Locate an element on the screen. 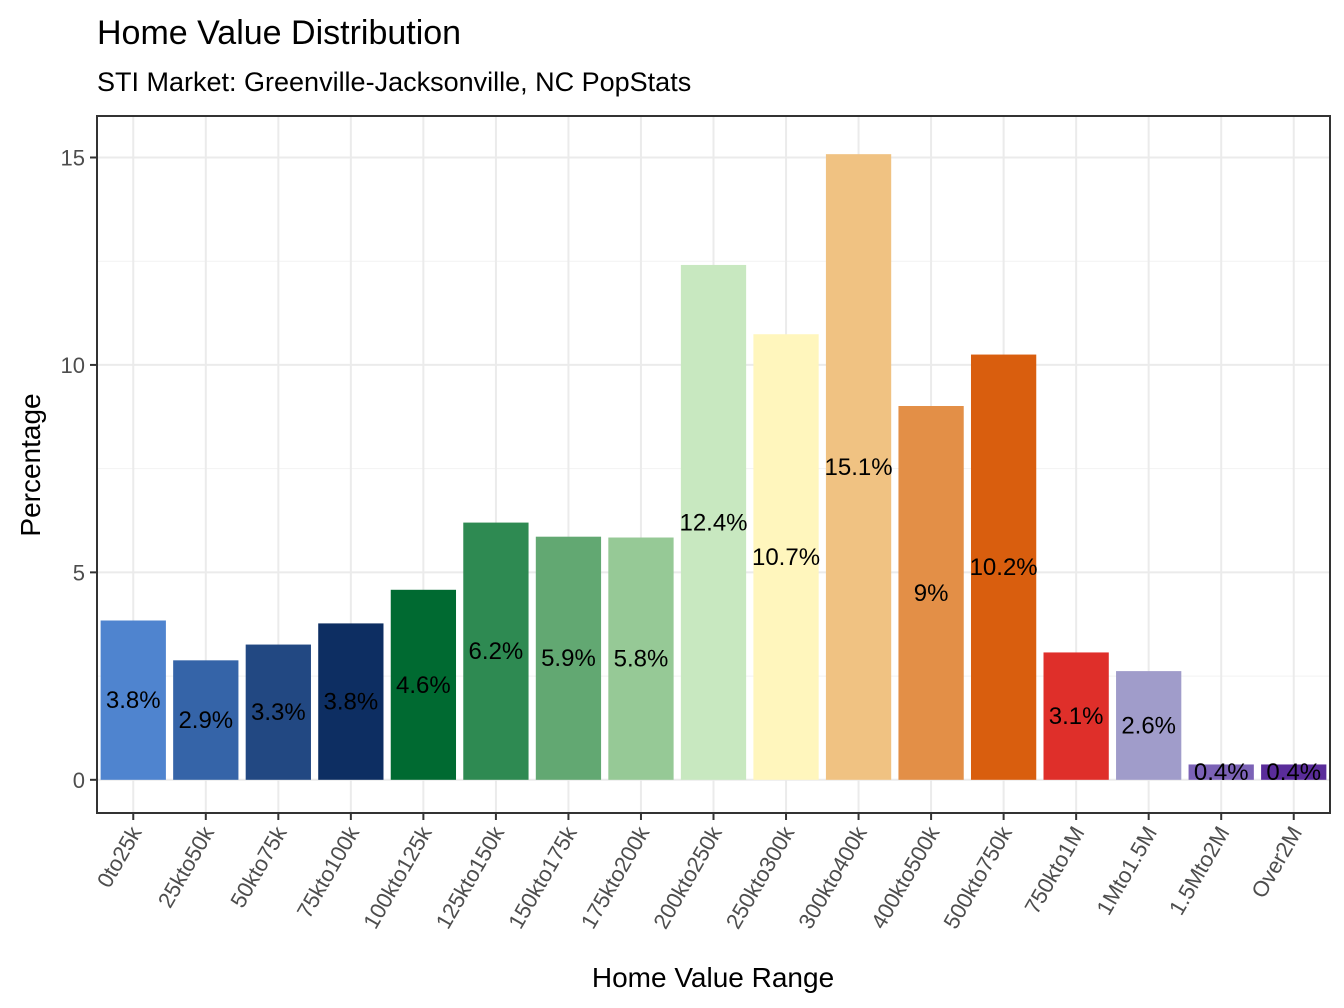 The height and width of the screenshot is (1008, 1344). x-tick-label: Over2M is located at coordinates (1276, 862).